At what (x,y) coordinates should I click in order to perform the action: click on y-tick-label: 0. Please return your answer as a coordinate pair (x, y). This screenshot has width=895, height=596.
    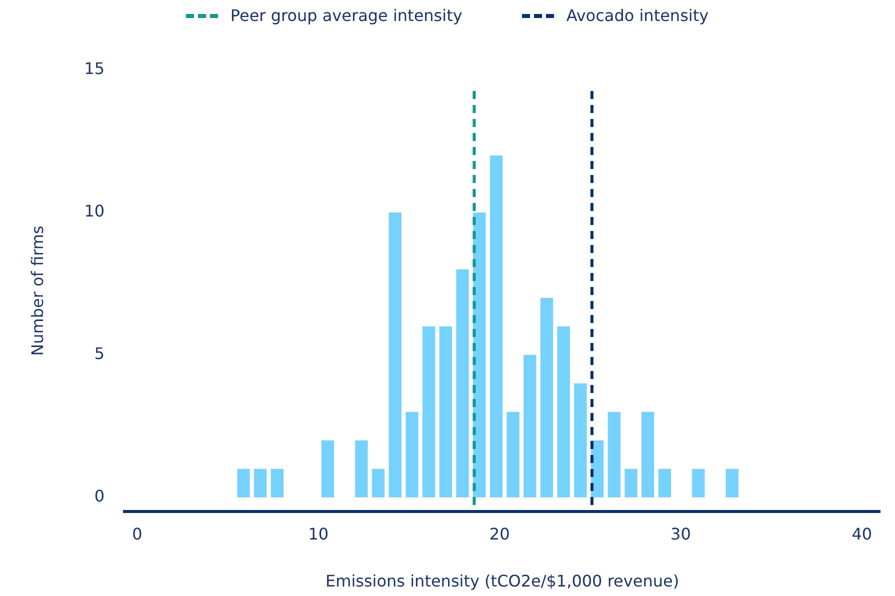
    Looking at the image, I should click on (99, 496).